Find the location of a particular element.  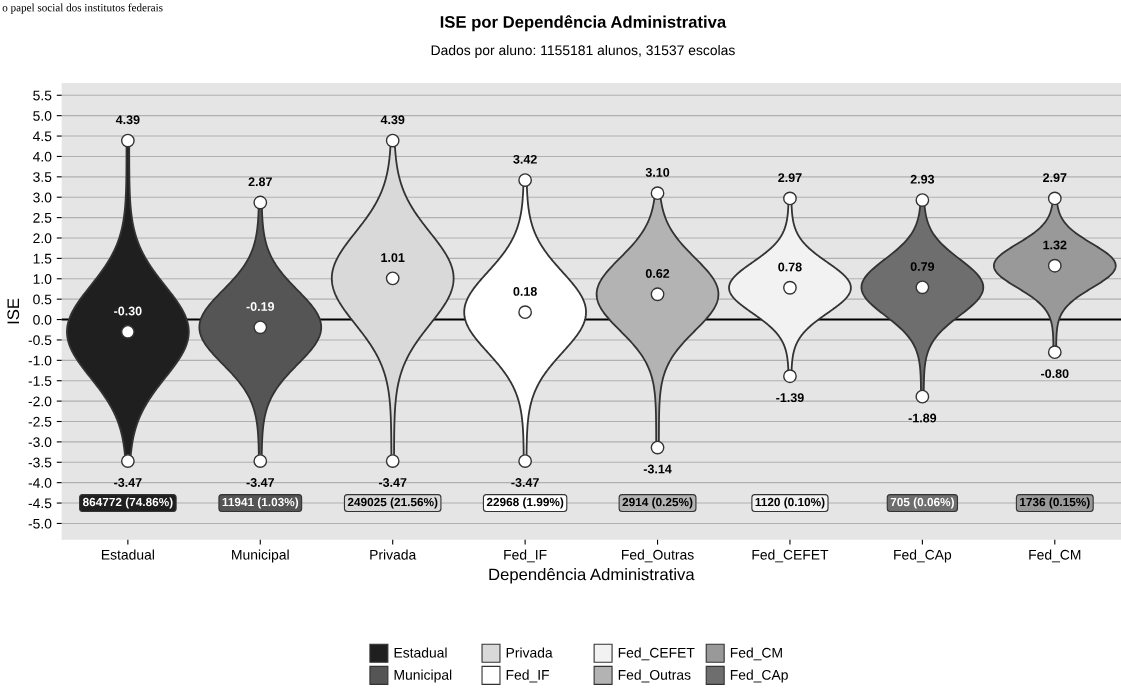

data-label: 1.01 is located at coordinates (393, 258).